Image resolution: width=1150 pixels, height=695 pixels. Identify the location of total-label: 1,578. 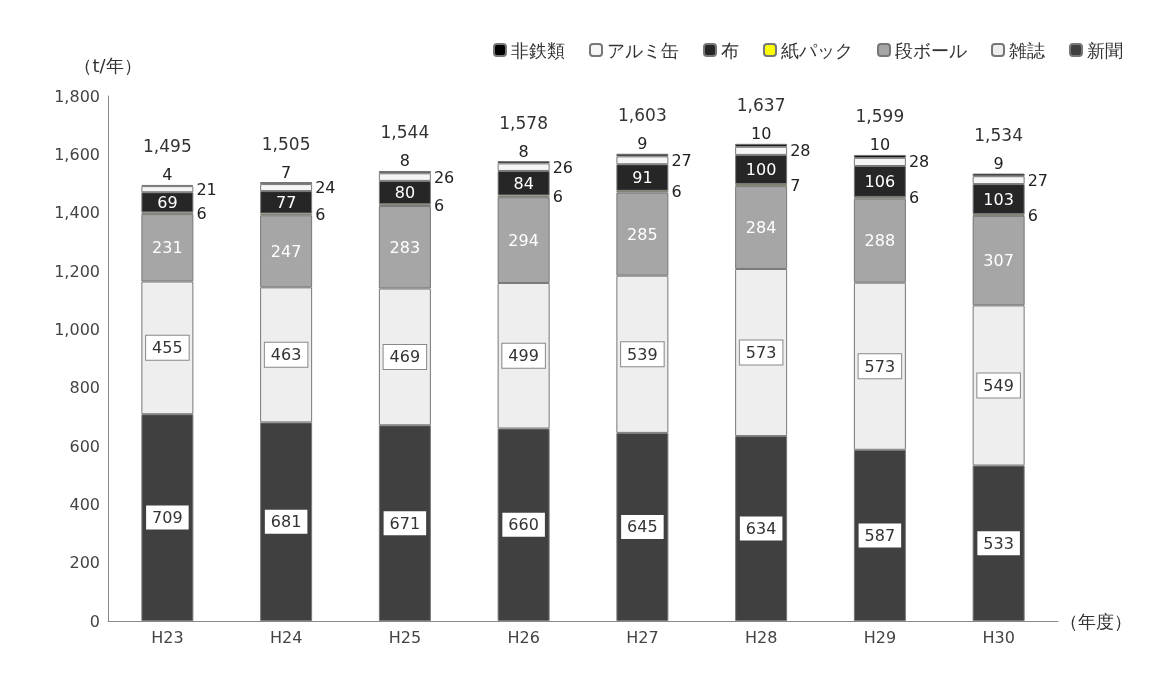
(523, 122).